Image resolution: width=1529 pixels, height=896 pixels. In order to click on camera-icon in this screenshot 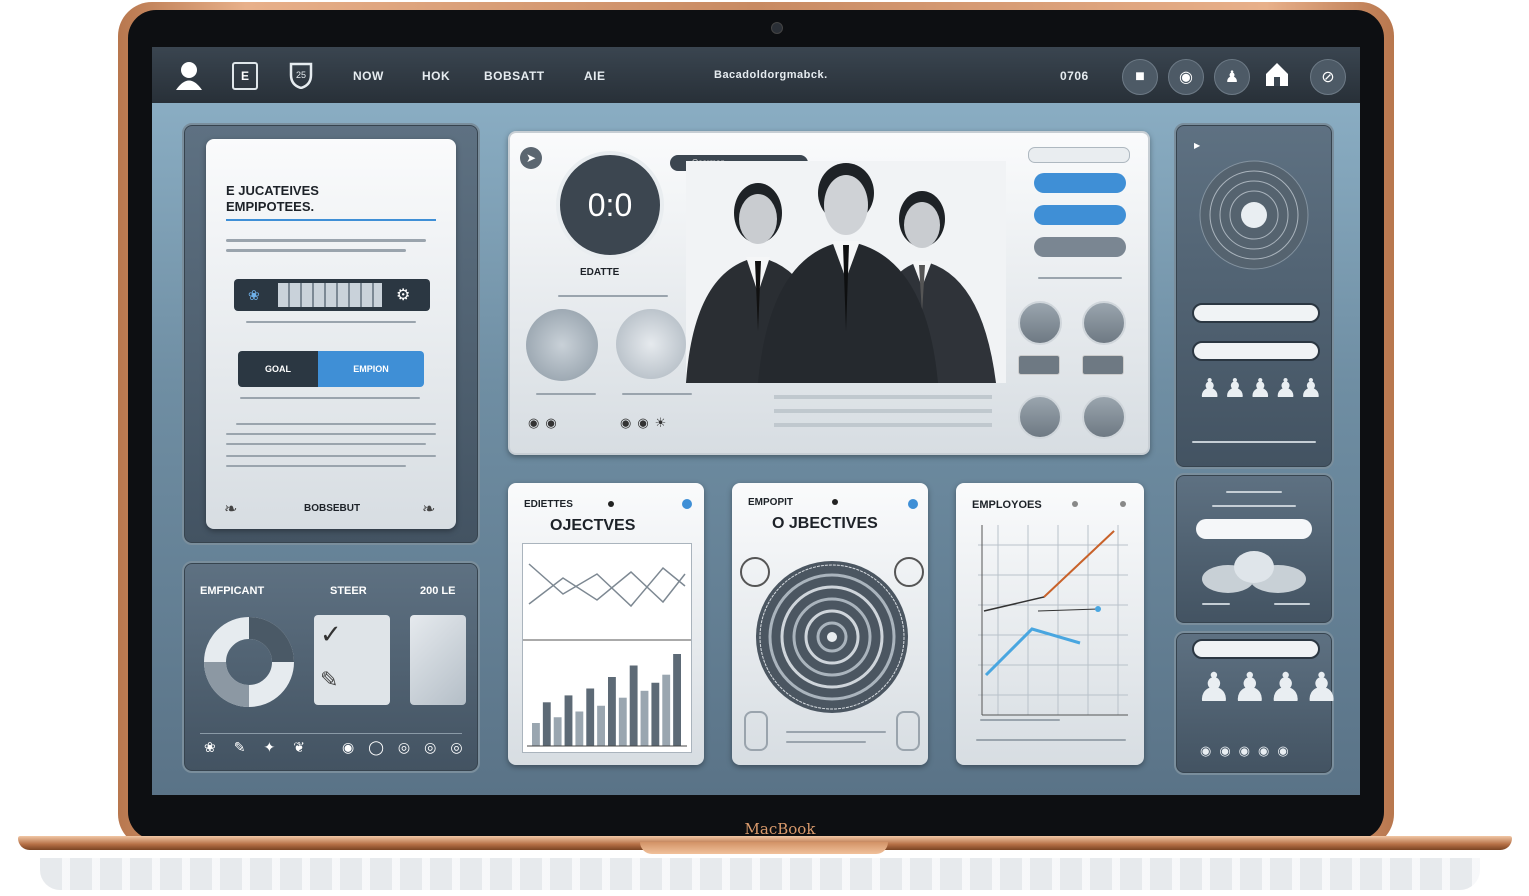, I will do `click(777, 28)`.